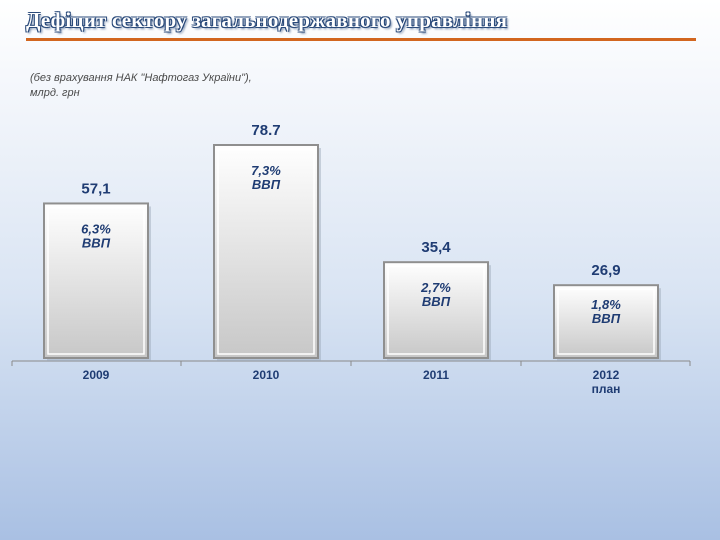  Describe the element at coordinates (141, 78) in the screenshot. I see `subtitle-line-1: (без врахування НАК "Нафтогаз України"),` at that location.